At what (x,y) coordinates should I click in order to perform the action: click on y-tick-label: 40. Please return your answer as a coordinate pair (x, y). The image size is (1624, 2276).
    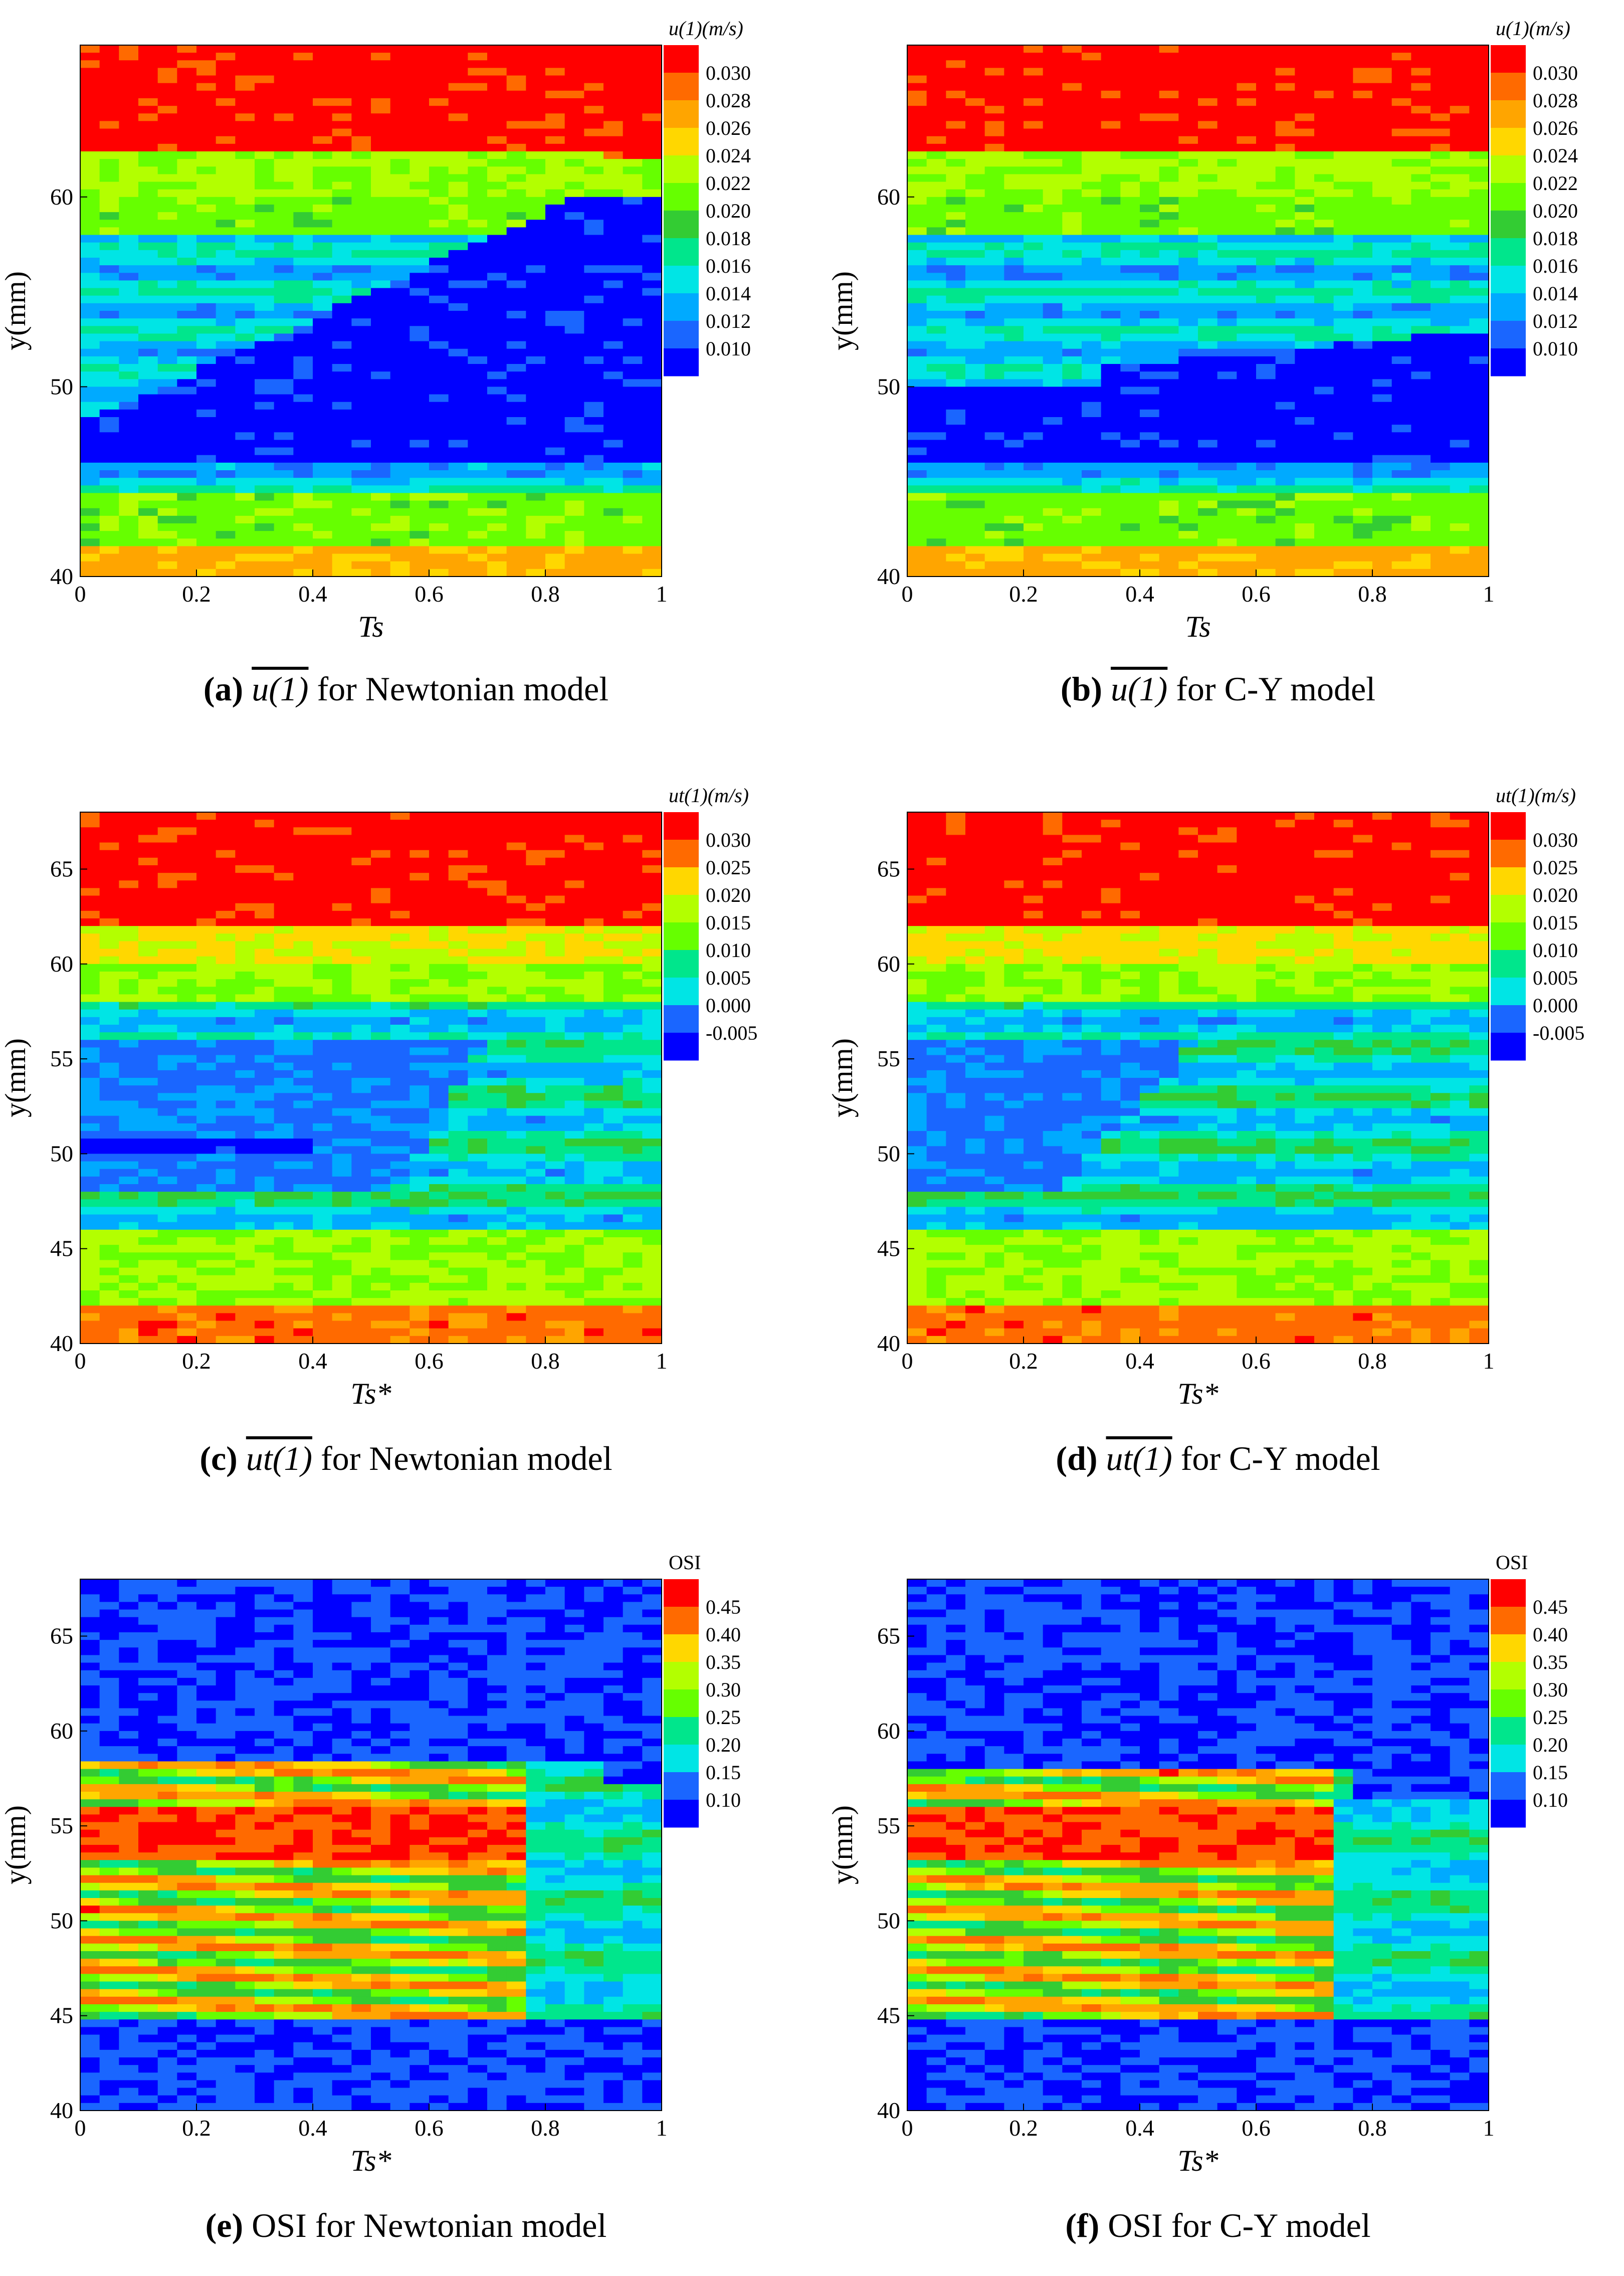
    Looking at the image, I should click on (888, 576).